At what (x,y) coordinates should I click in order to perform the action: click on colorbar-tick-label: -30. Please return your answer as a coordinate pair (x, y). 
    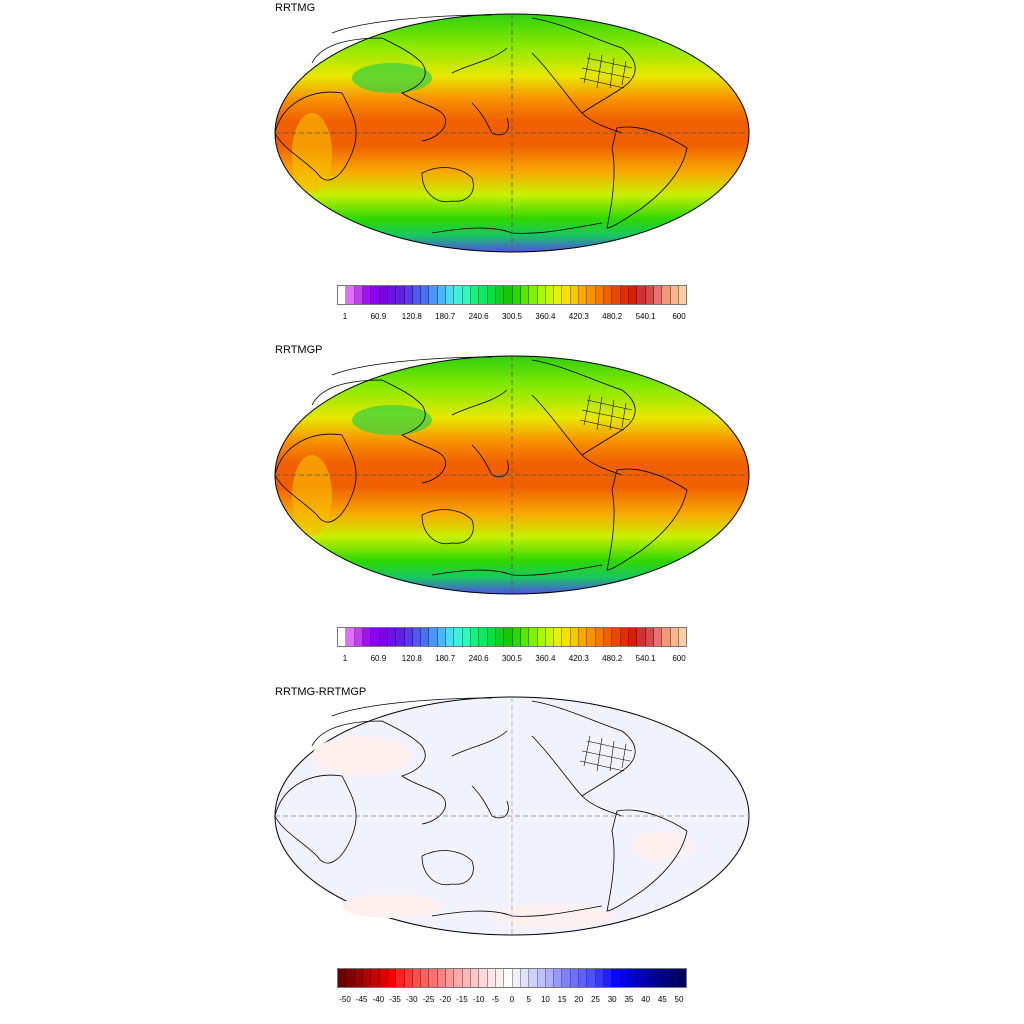
    Looking at the image, I should click on (412, 999).